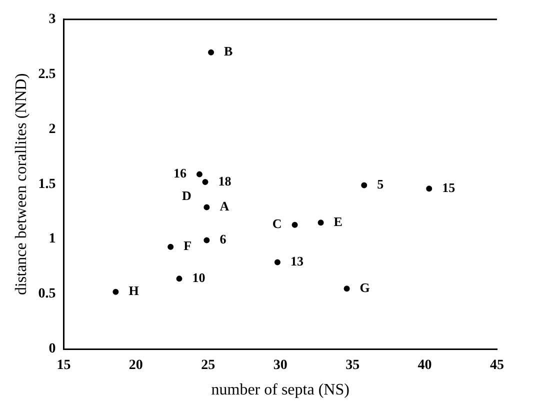 Image resolution: width=535 pixels, height=412 pixels. Describe the element at coordinates (225, 180) in the screenshot. I see `annotation: 18` at that location.